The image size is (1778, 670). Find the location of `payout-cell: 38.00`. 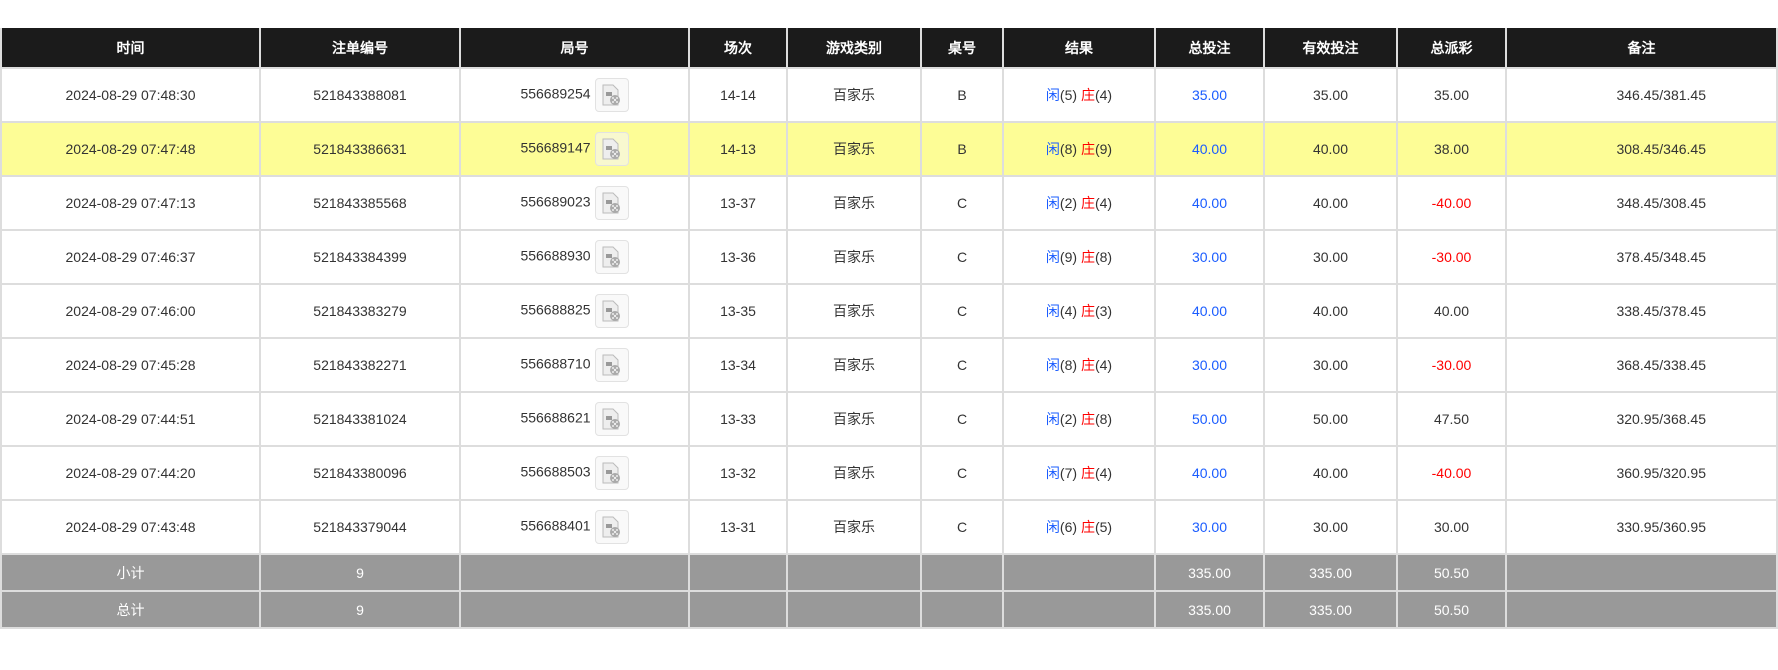

payout-cell: 38.00 is located at coordinates (1451, 149).